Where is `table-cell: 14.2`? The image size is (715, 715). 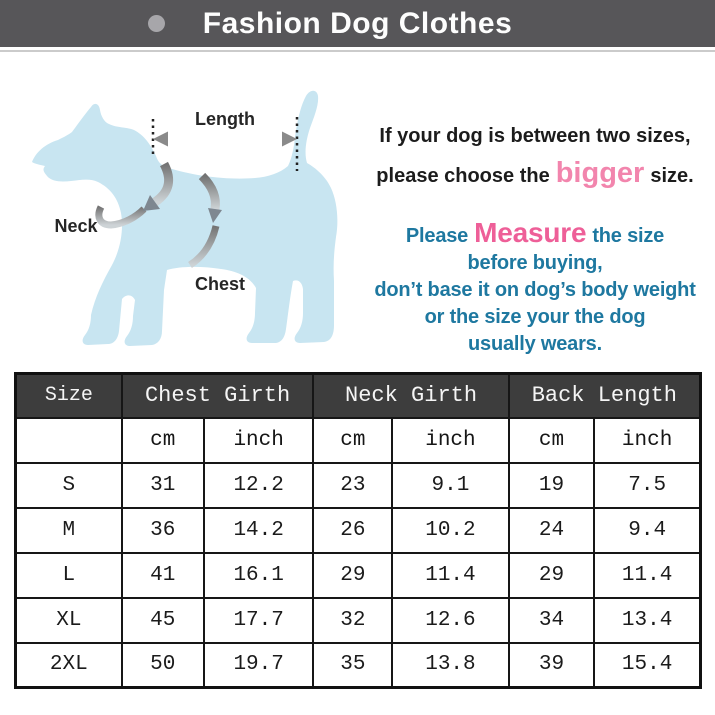 table-cell: 14.2 is located at coordinates (258, 530).